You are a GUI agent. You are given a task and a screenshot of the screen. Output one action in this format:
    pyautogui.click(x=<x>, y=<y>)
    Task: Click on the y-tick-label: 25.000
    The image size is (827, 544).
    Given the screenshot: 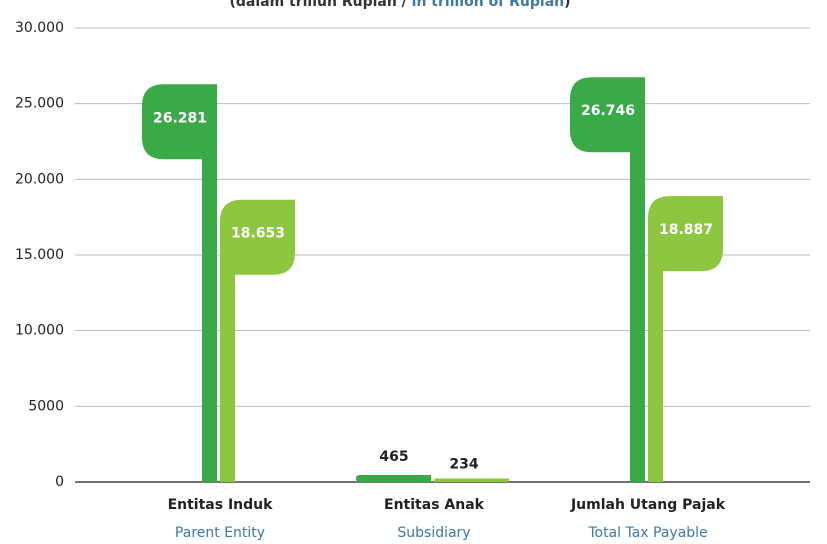 What is the action you would take?
    pyautogui.click(x=39, y=104)
    